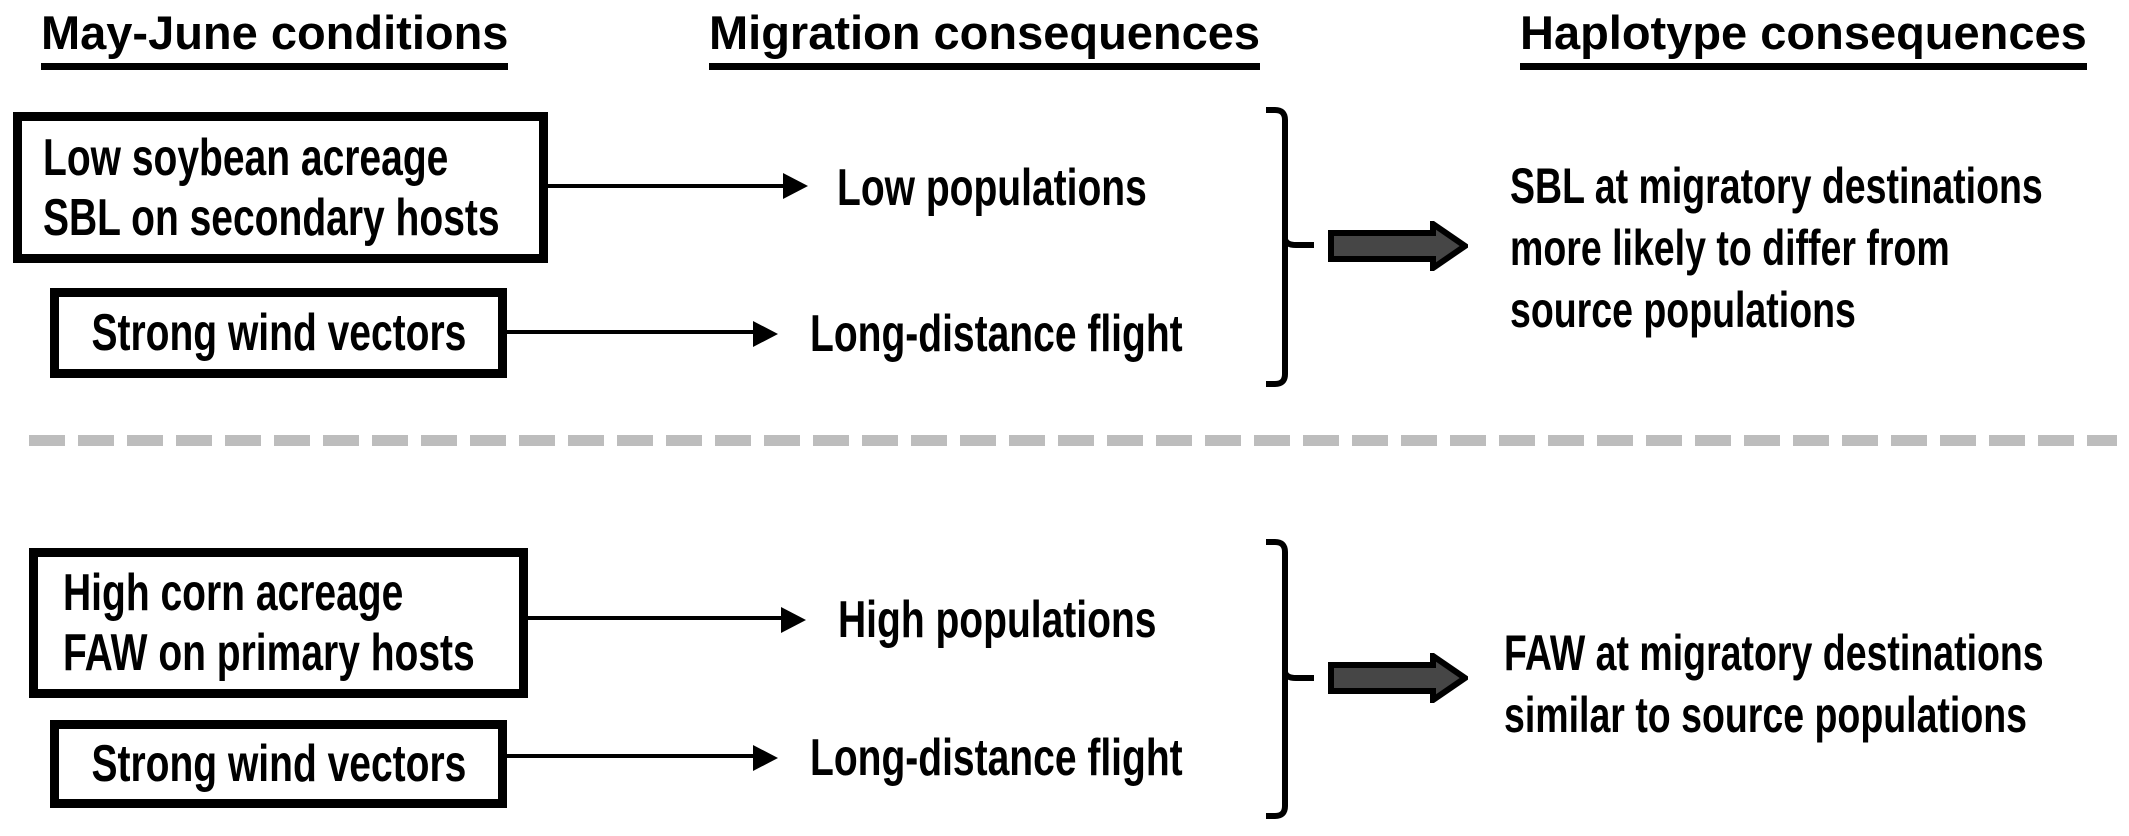 This screenshot has height=836, width=2129. Describe the element at coordinates (269, 623) in the screenshot. I see `condition-box-corn-text: High corn acreage FAW on primary hosts` at that location.